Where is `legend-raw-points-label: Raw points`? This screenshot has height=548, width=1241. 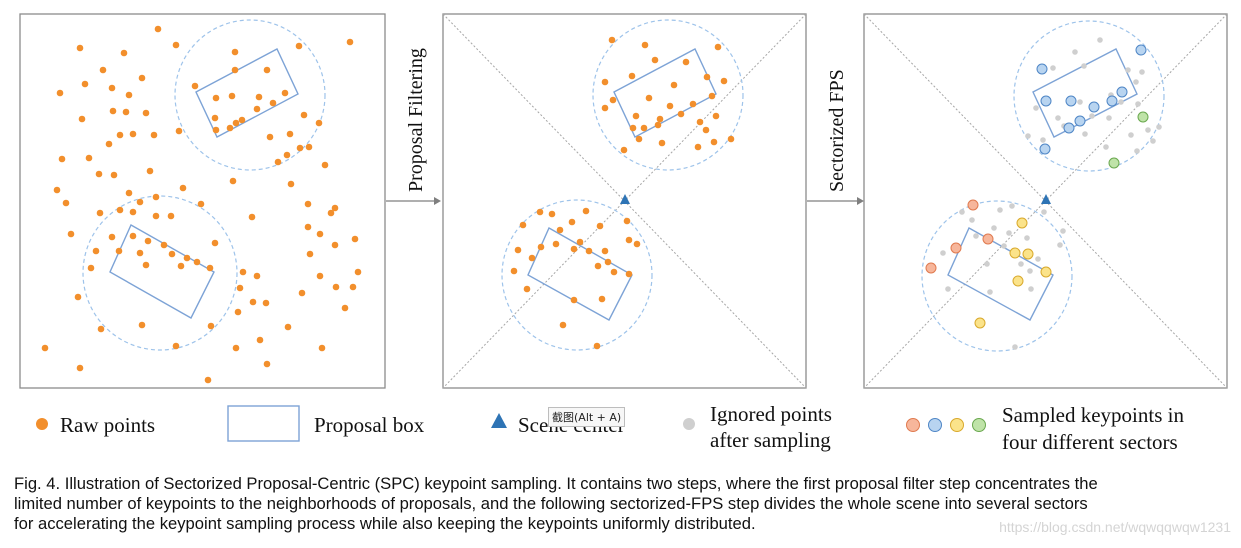
legend-raw-points-label: Raw points is located at coordinates (107, 425).